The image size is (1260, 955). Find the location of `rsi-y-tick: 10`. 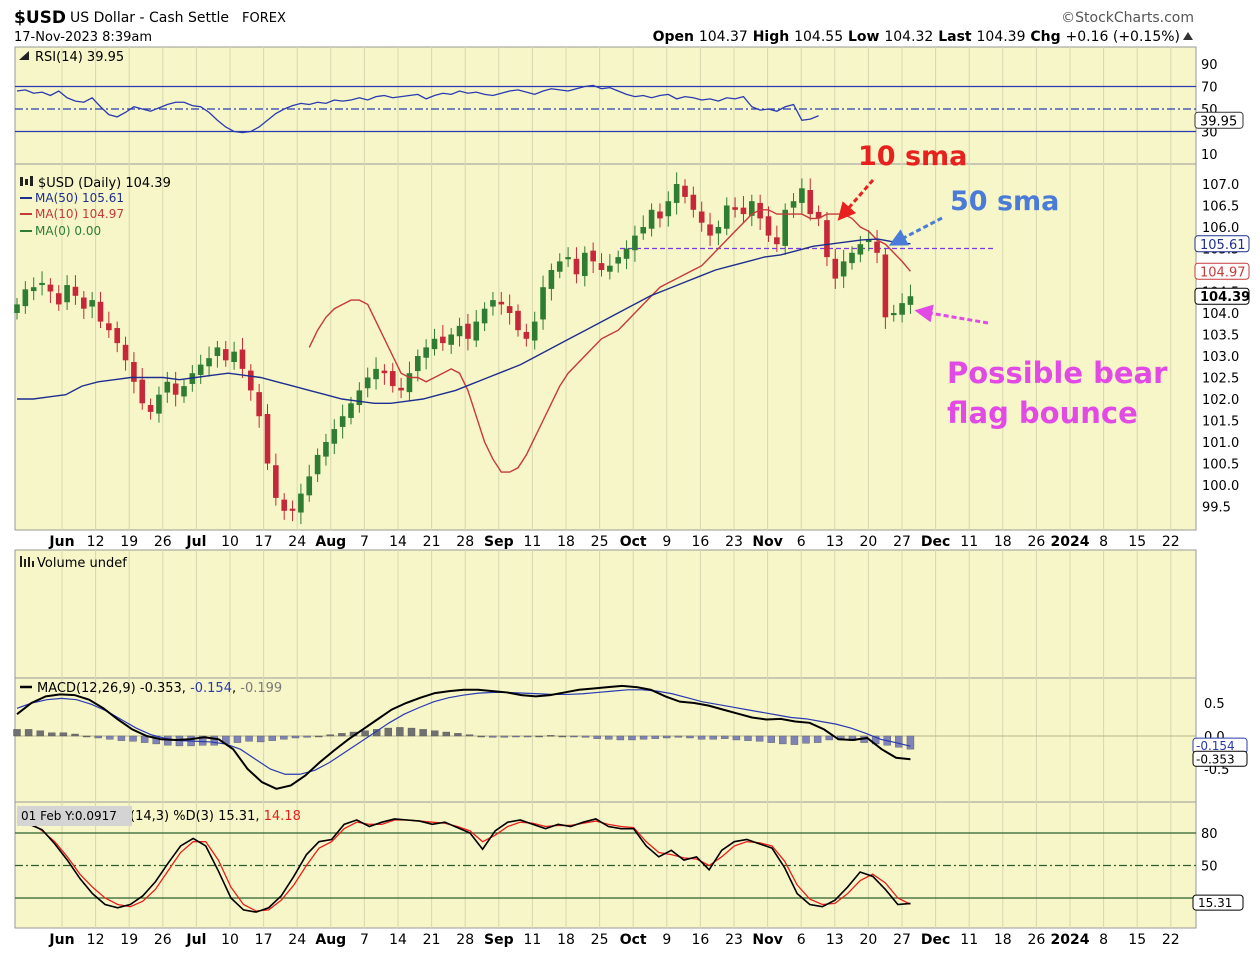

rsi-y-tick: 10 is located at coordinates (1209, 155).